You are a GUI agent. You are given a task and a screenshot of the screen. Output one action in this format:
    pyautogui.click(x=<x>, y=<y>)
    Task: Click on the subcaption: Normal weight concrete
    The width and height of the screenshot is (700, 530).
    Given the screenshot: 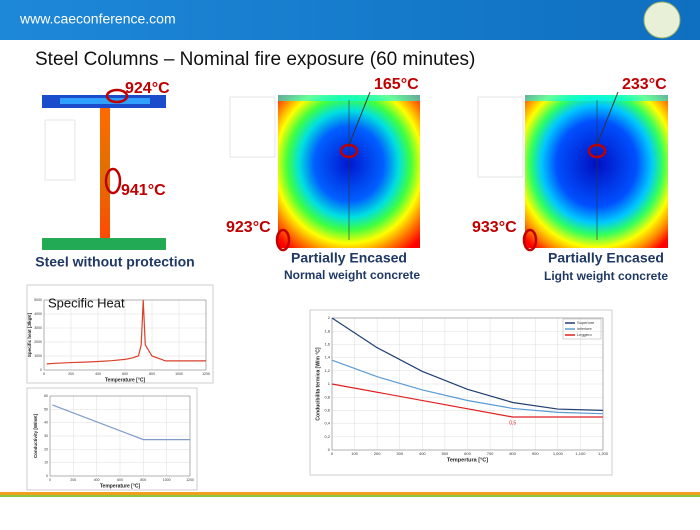 What is the action you would take?
    pyautogui.click(x=352, y=275)
    